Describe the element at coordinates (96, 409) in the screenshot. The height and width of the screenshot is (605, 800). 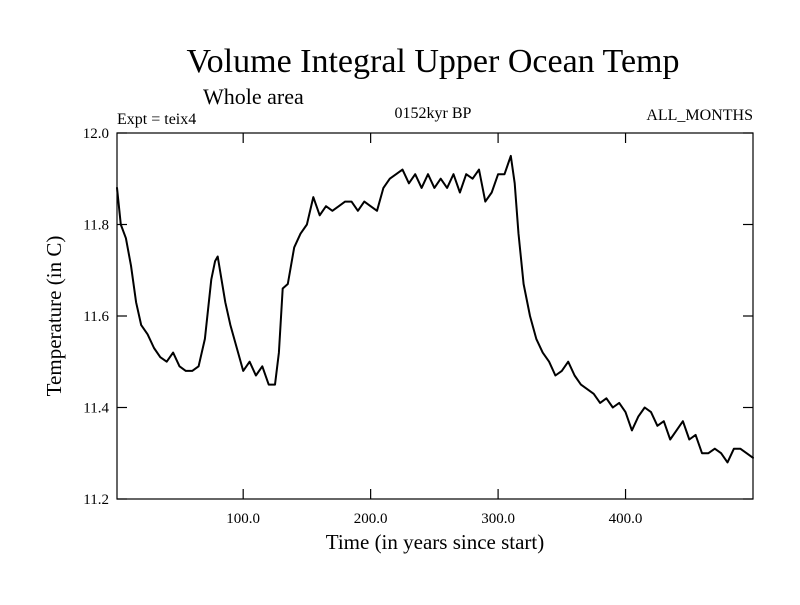
I see `y-tick-label: 11.4` at that location.